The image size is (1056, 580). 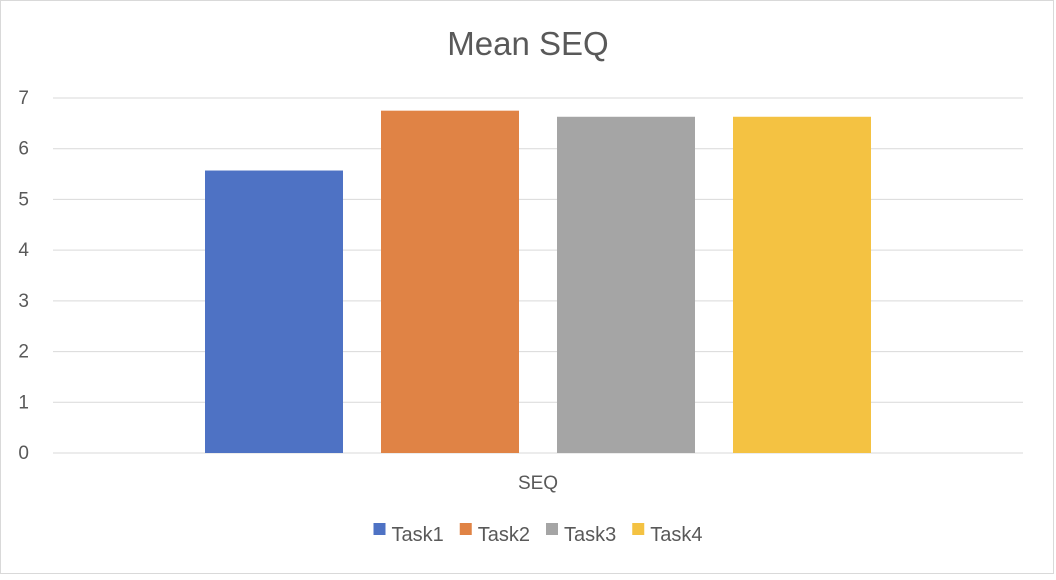 I want to click on chart-title: Mean SEQ, so click(x=527, y=43).